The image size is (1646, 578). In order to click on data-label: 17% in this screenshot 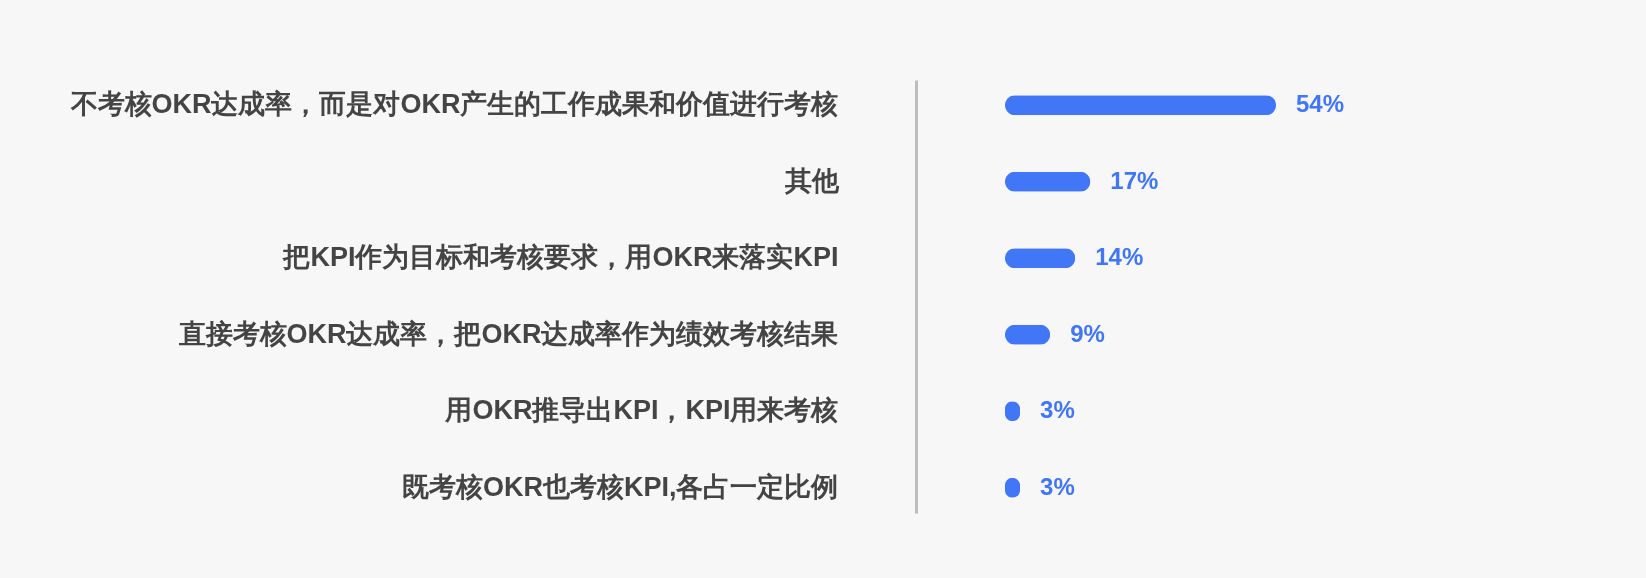, I will do `click(1134, 180)`.